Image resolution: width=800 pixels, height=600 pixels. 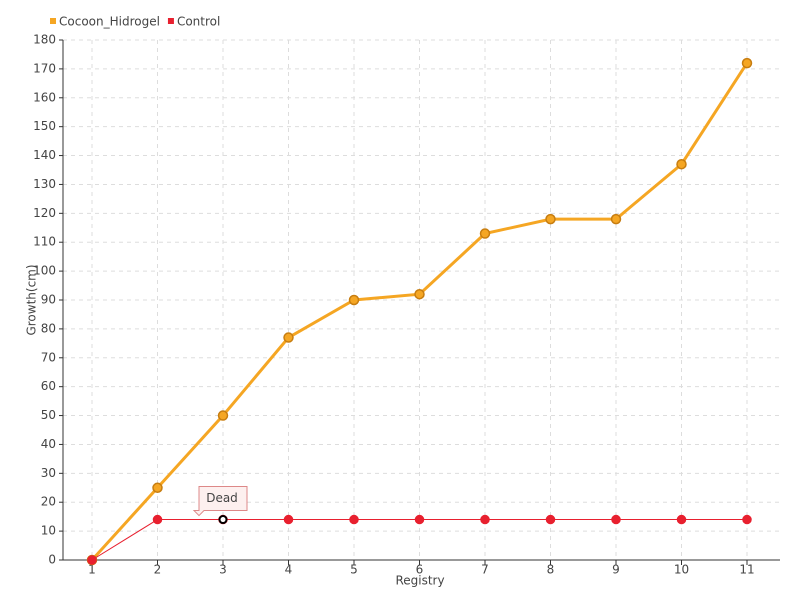 What do you see at coordinates (485, 570) in the screenshot?
I see `x-tick-label: 7` at bounding box center [485, 570].